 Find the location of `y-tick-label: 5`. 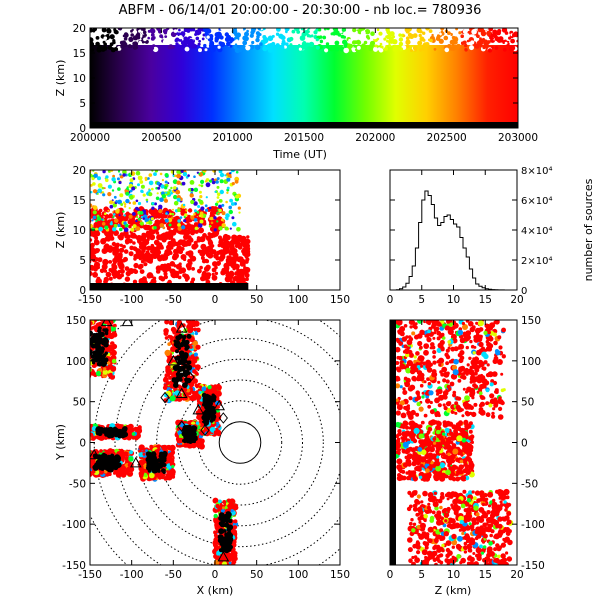

y-tick-label: 5 is located at coordinates (82, 104).